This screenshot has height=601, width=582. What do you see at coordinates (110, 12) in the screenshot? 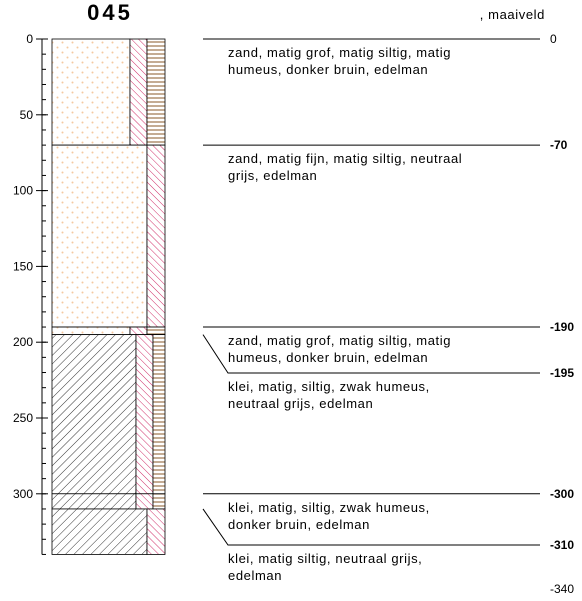
I see `title: 045` at bounding box center [110, 12].